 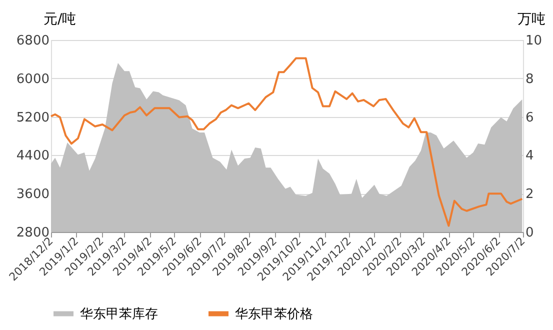 What do you see at coordinates (119, 314) in the screenshot?
I see `legend-label: 华东甲苯库存` at bounding box center [119, 314].